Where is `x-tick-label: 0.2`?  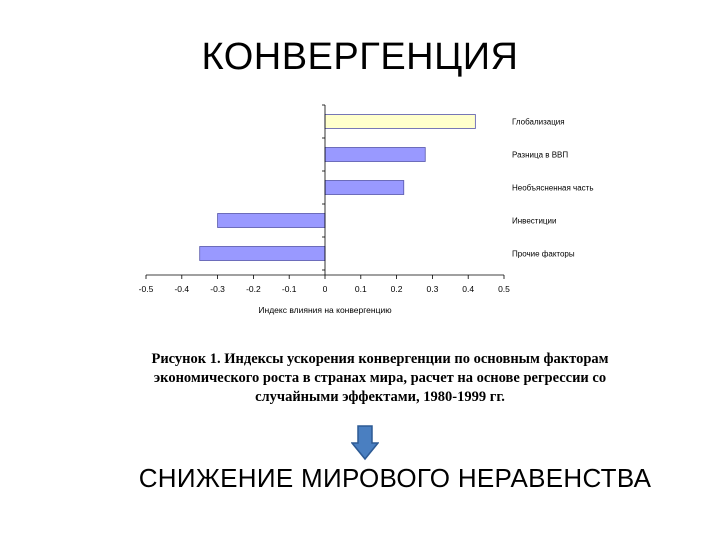
x-tick-label: 0.2 is located at coordinates (397, 289).